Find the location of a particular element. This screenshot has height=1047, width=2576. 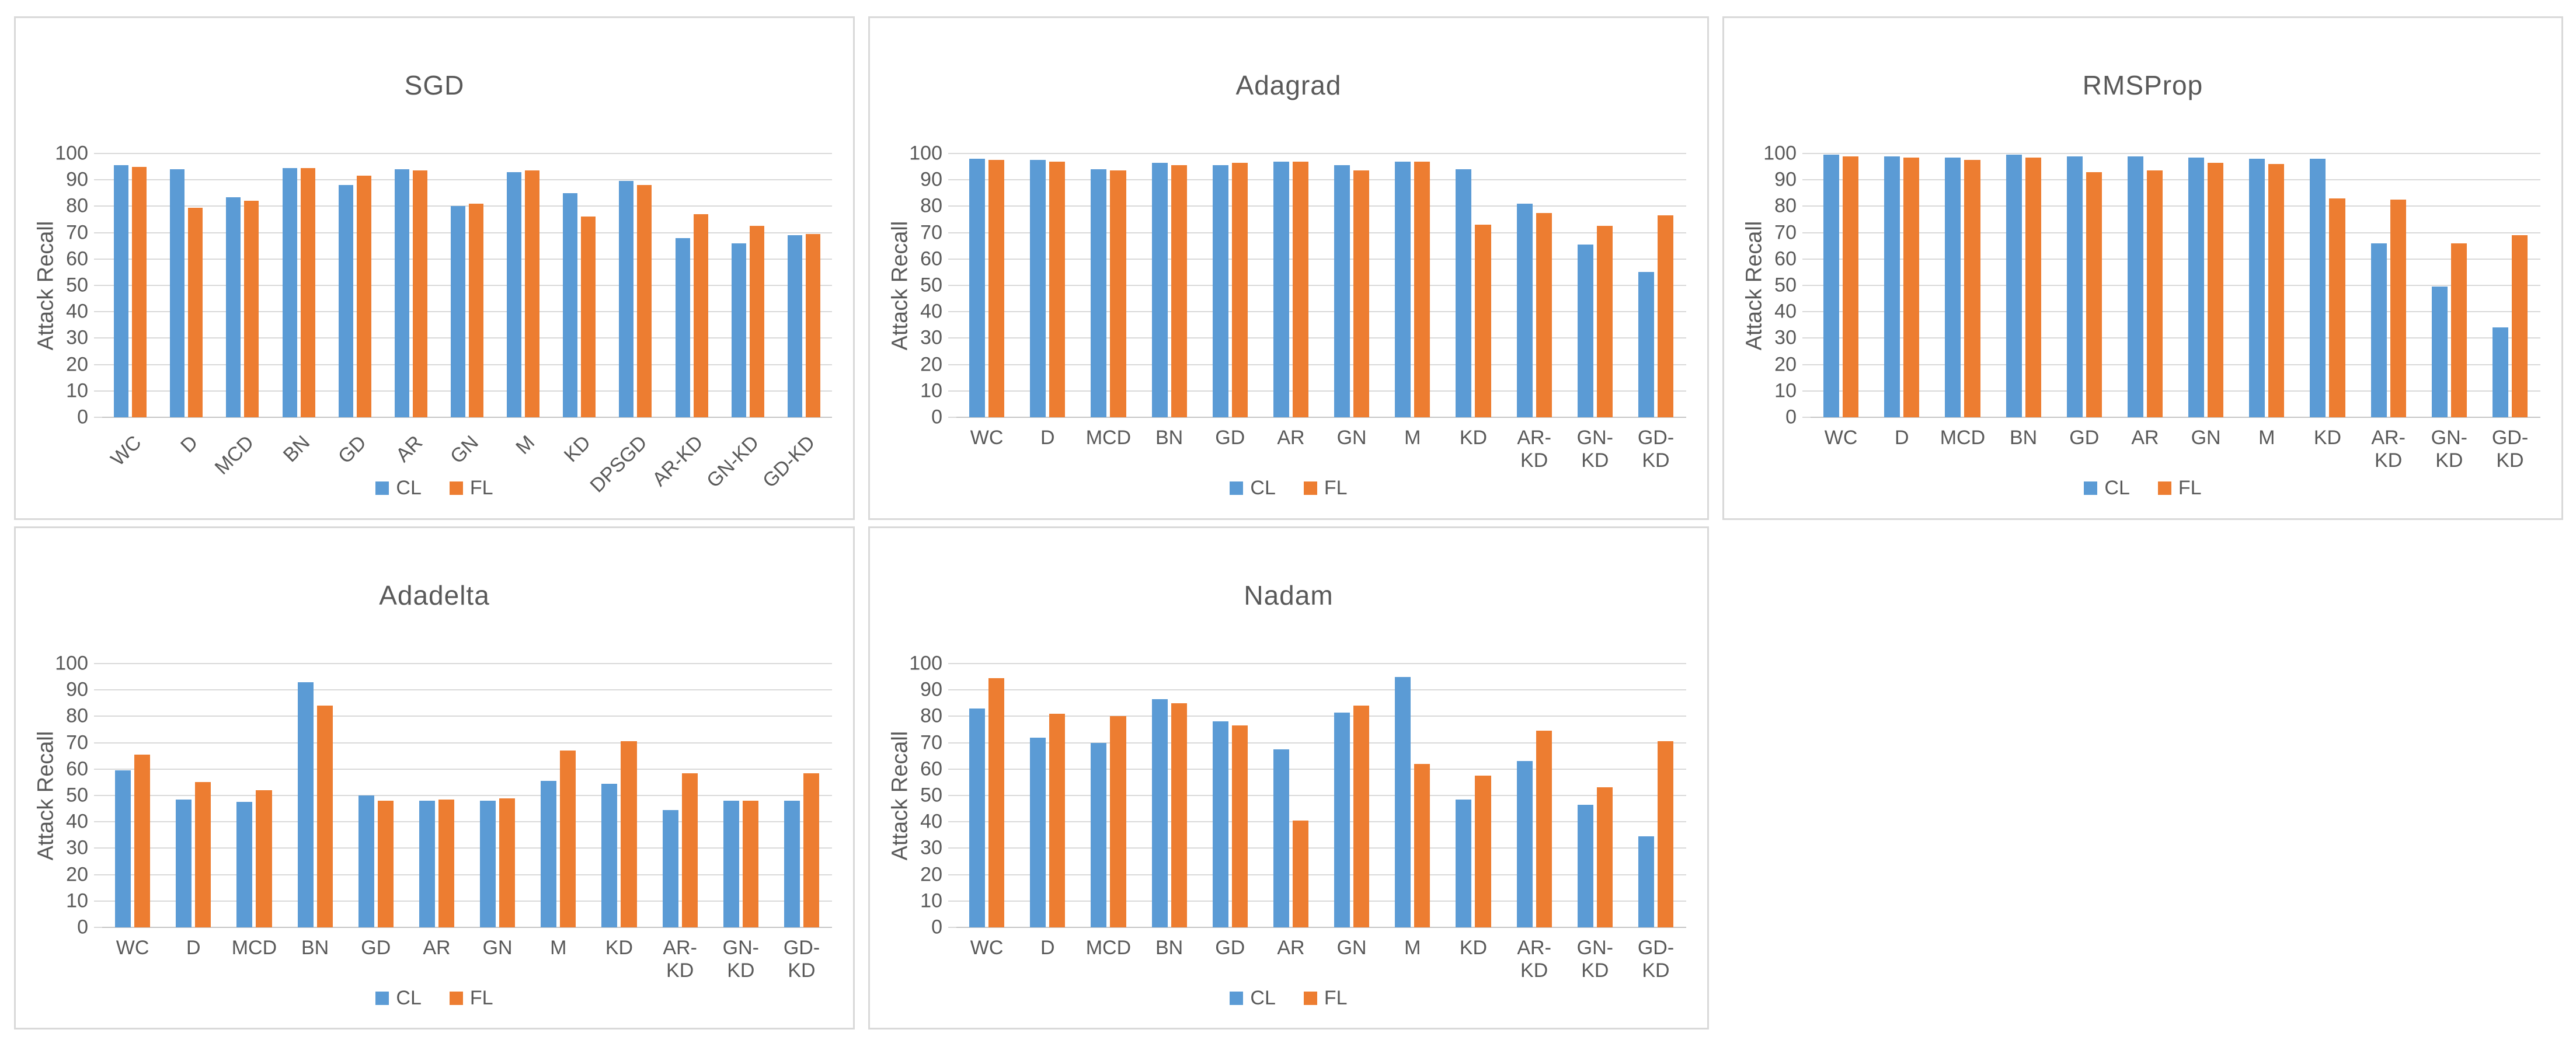

category-label-gd: GD is located at coordinates (1230, 948).